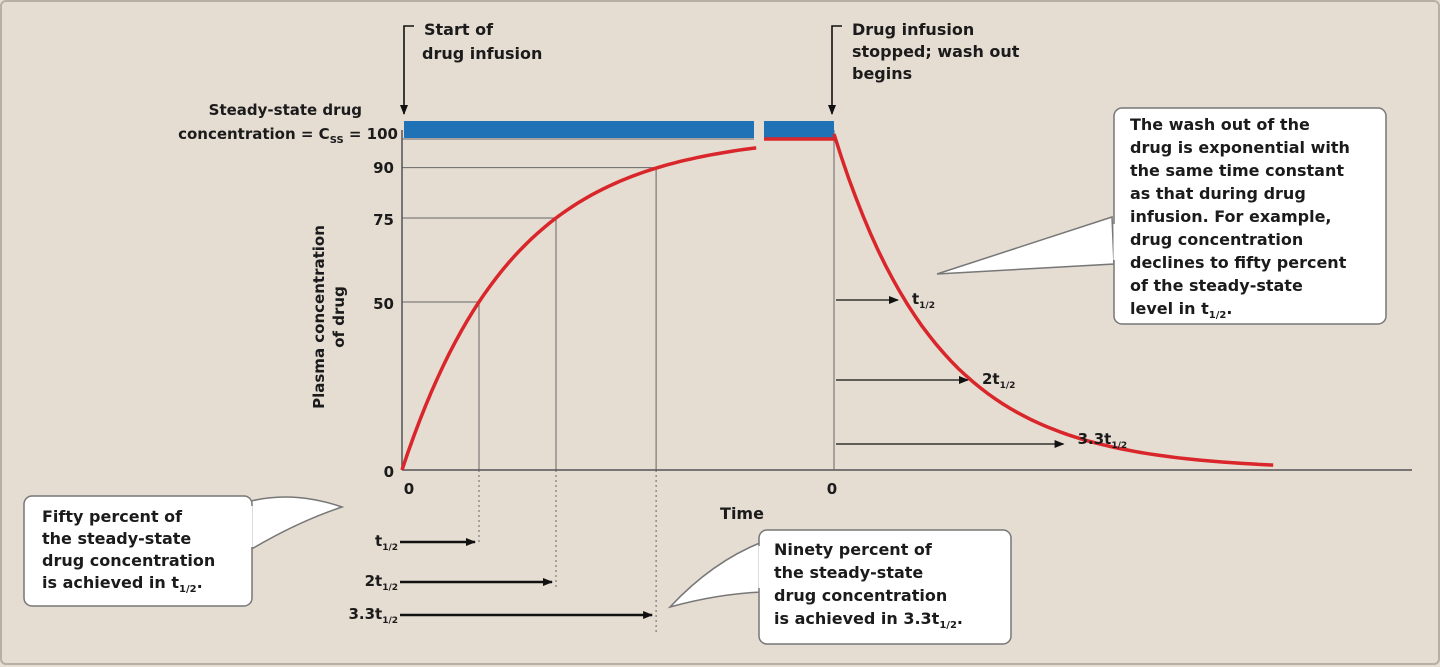  What do you see at coordinates (383, 304) in the screenshot?
I see `y-tick-50: 50` at bounding box center [383, 304].